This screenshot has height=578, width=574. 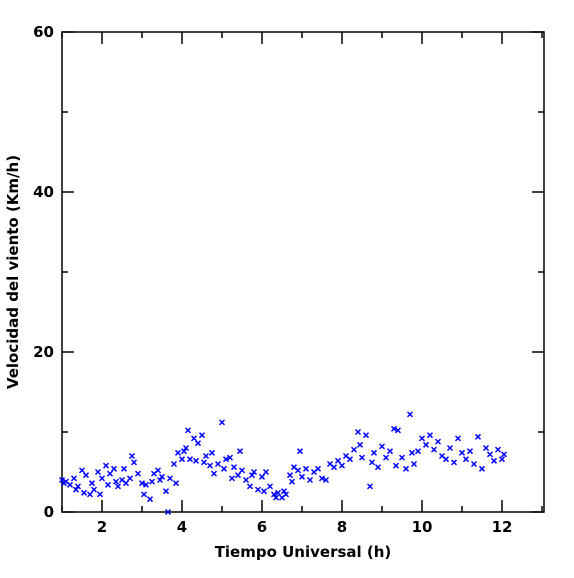 What do you see at coordinates (182, 527) in the screenshot?
I see `x-tick-label: 4` at bounding box center [182, 527].